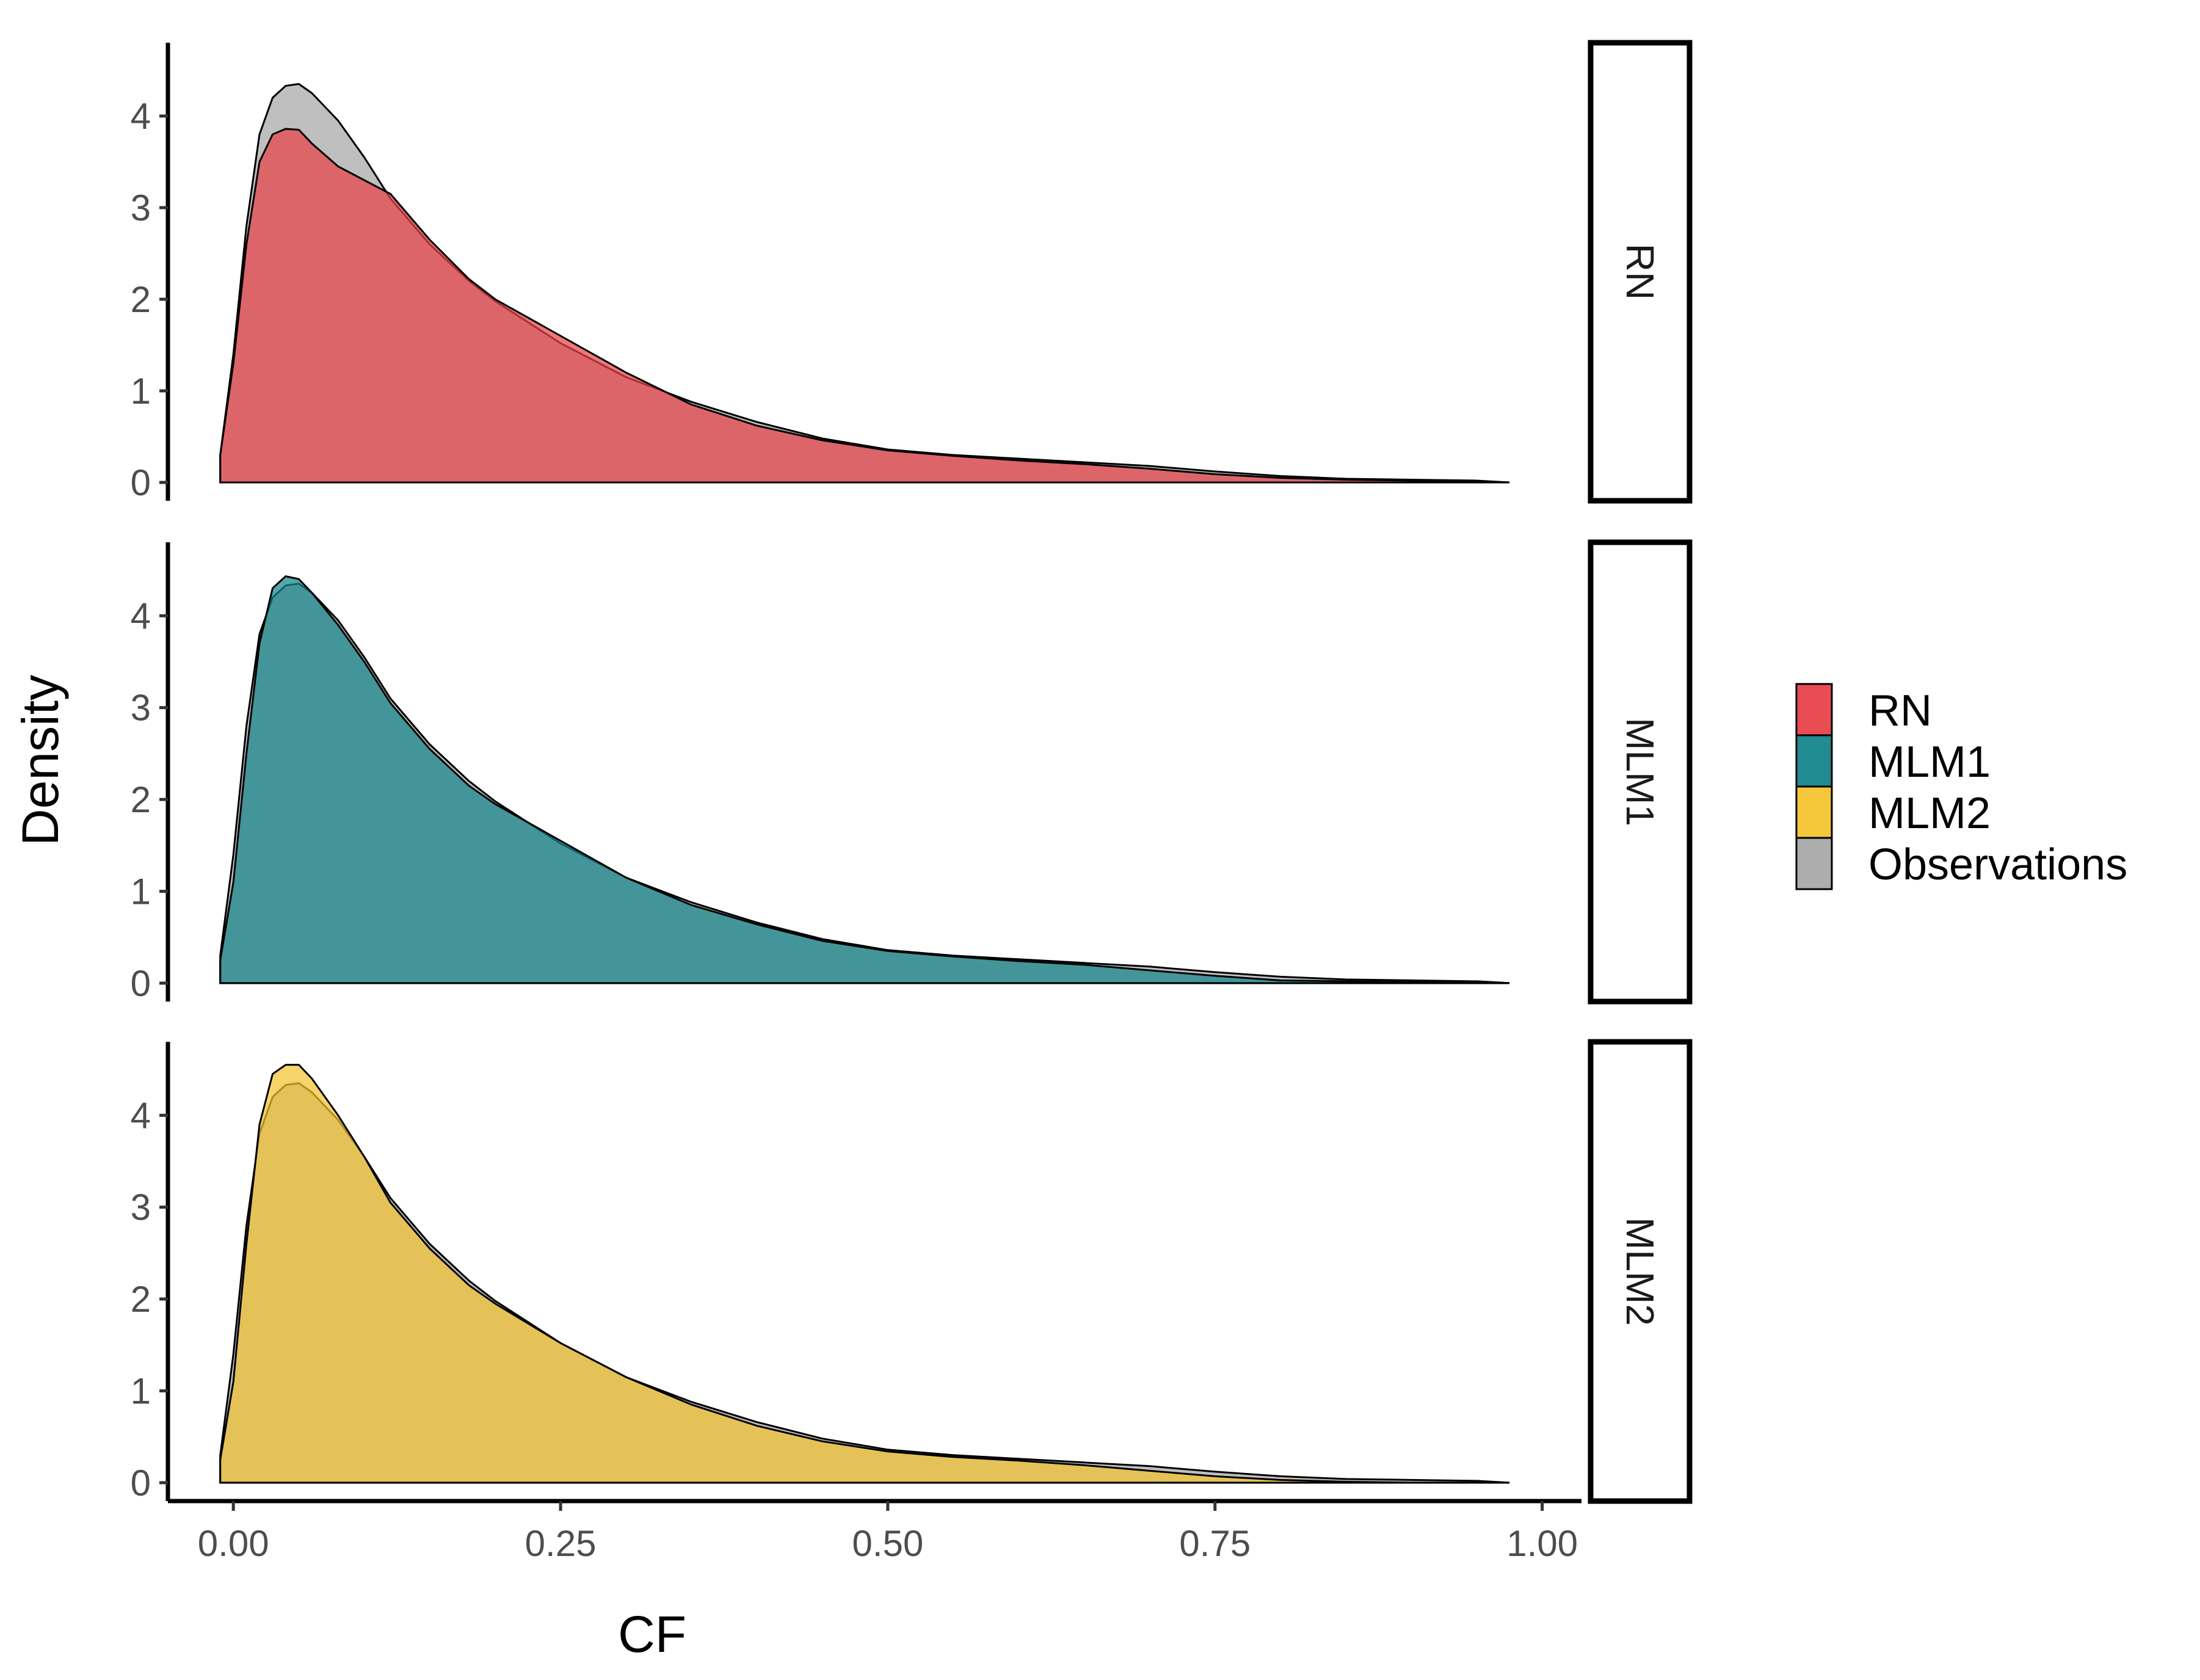 The width and height of the screenshot is (2200, 1680). Describe the element at coordinates (864, 779) in the screenshot. I see `mlm1-density-area` at that location.